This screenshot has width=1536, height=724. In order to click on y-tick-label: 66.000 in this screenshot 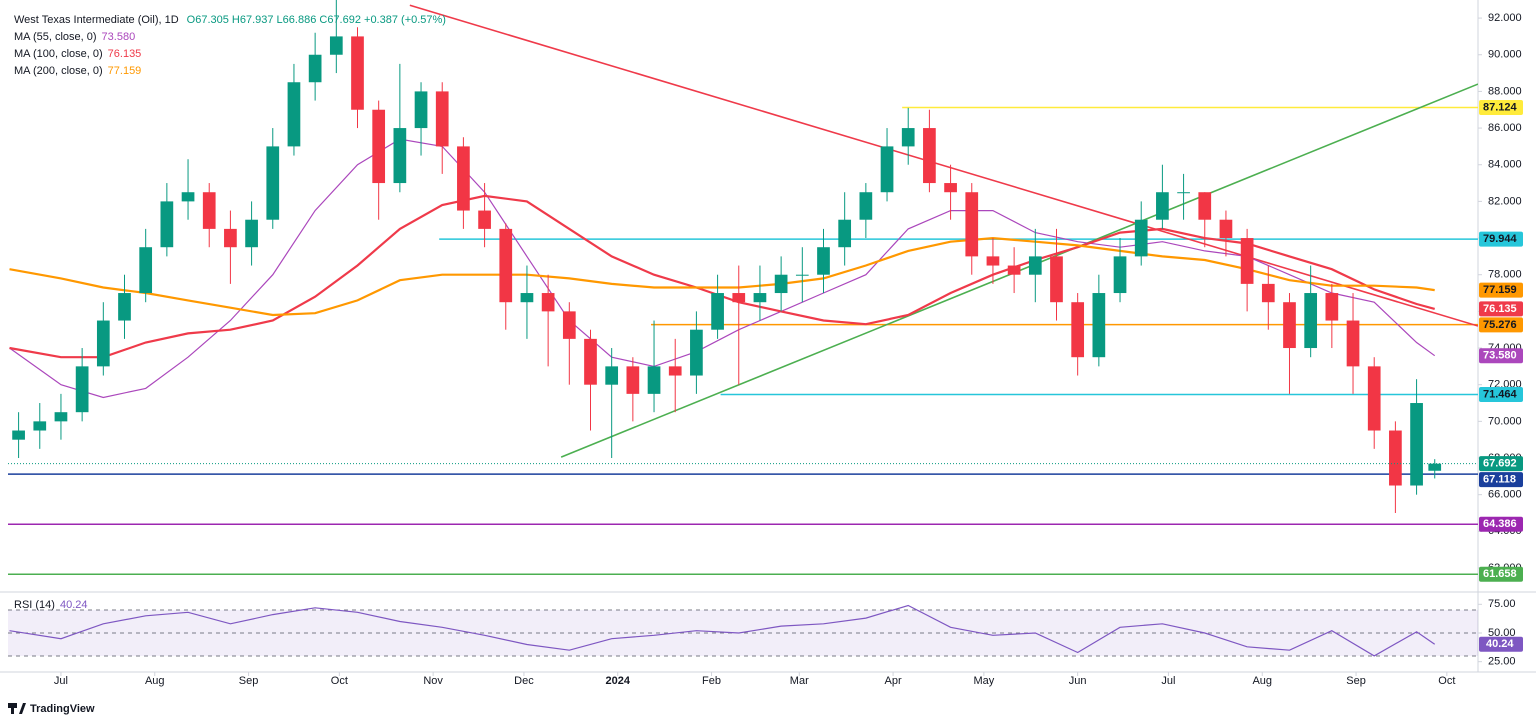, I will do `click(1505, 495)`.